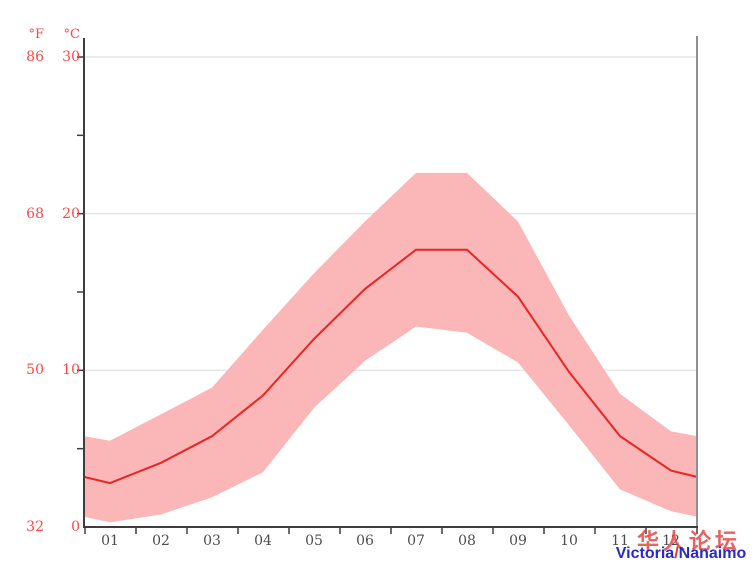 This screenshot has width=754, height=566. Describe the element at coordinates (314, 541) in the screenshot. I see `month-label: 05` at that location.